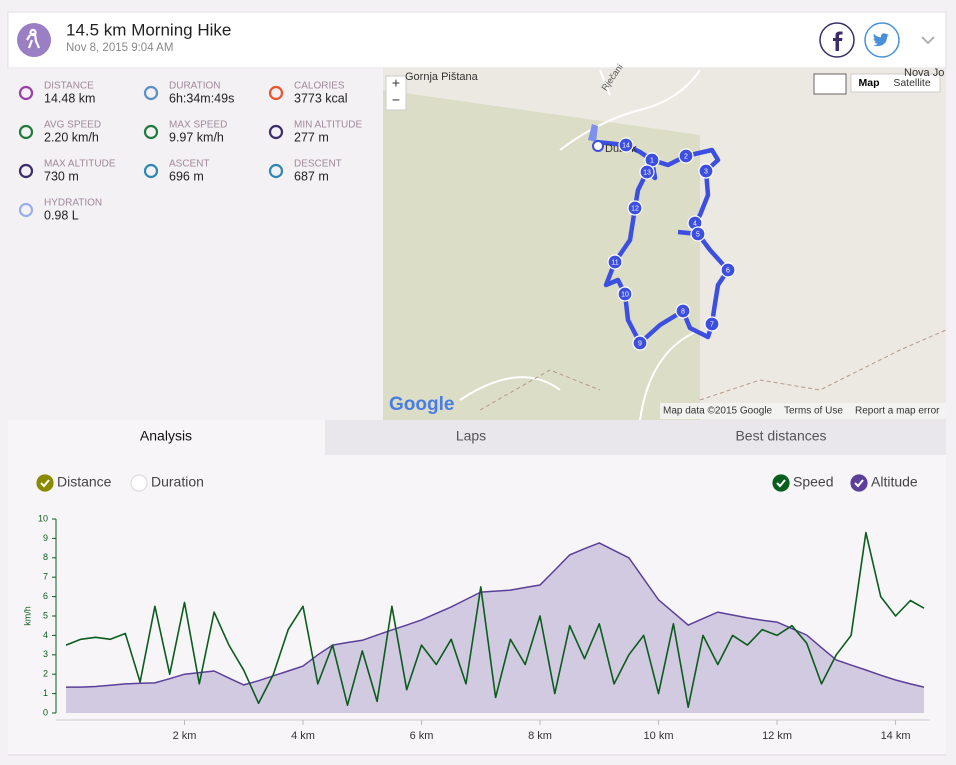  Describe the element at coordinates (185, 736) in the screenshot. I see `x-tick-label: 2 km` at that location.